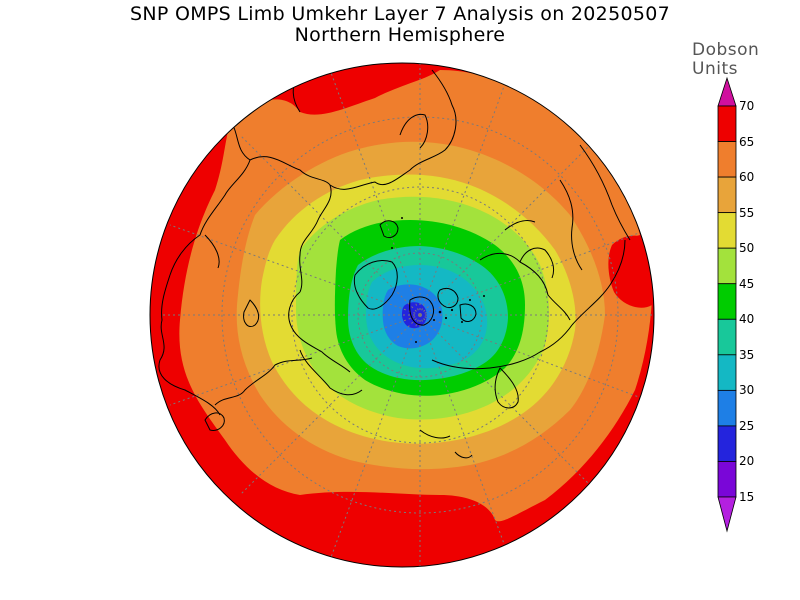 This screenshot has height=600, width=800. I want to click on colorbar-tick-label: 40, so click(747, 319).